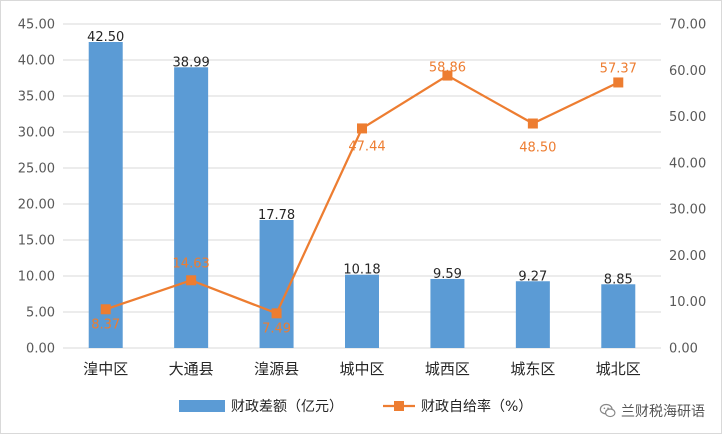  I want to click on left-tick-label: 25.00, so click(36, 169).